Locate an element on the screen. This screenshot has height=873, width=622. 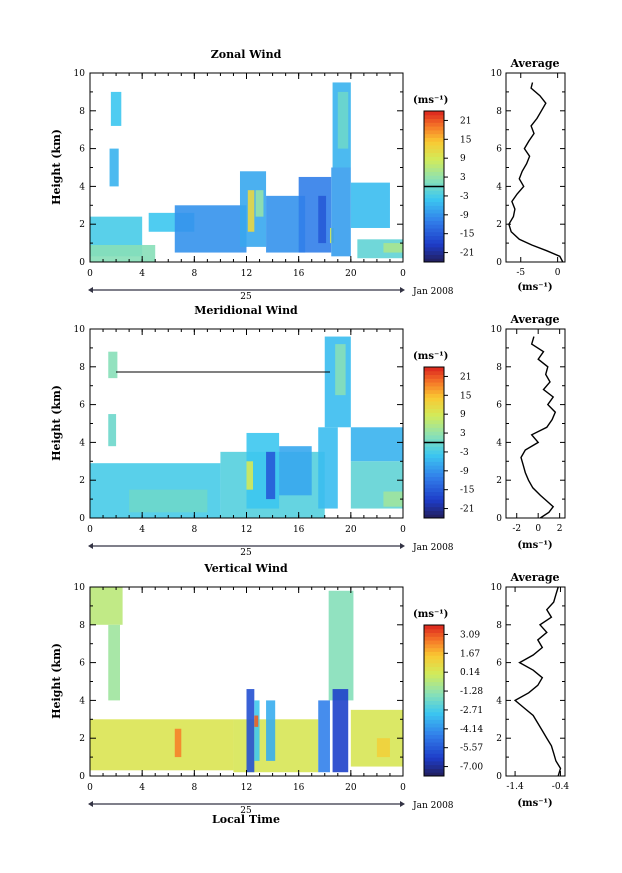
y-tick-label: 0 is located at coordinates (82, 519).